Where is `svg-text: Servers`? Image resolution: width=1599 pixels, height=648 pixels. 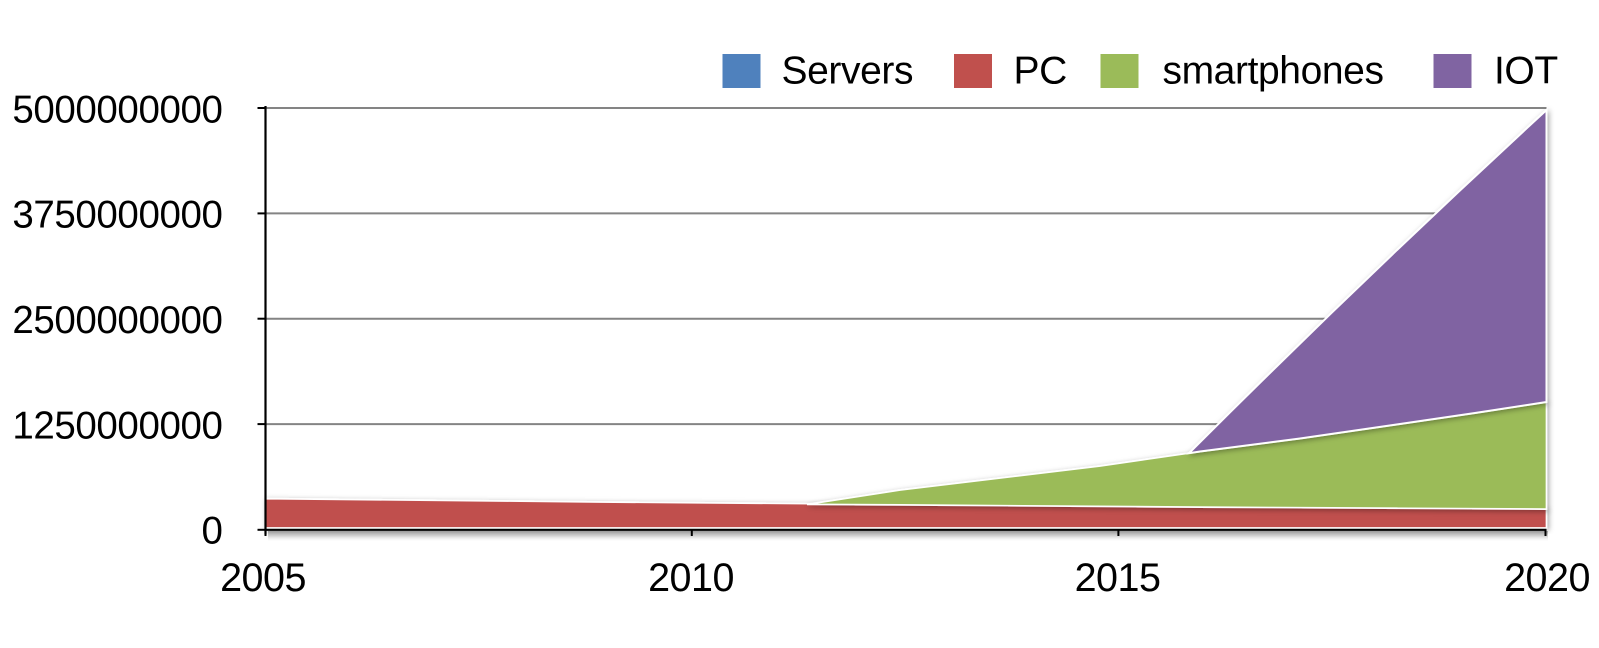
svg-text: Servers is located at coordinates (848, 71).